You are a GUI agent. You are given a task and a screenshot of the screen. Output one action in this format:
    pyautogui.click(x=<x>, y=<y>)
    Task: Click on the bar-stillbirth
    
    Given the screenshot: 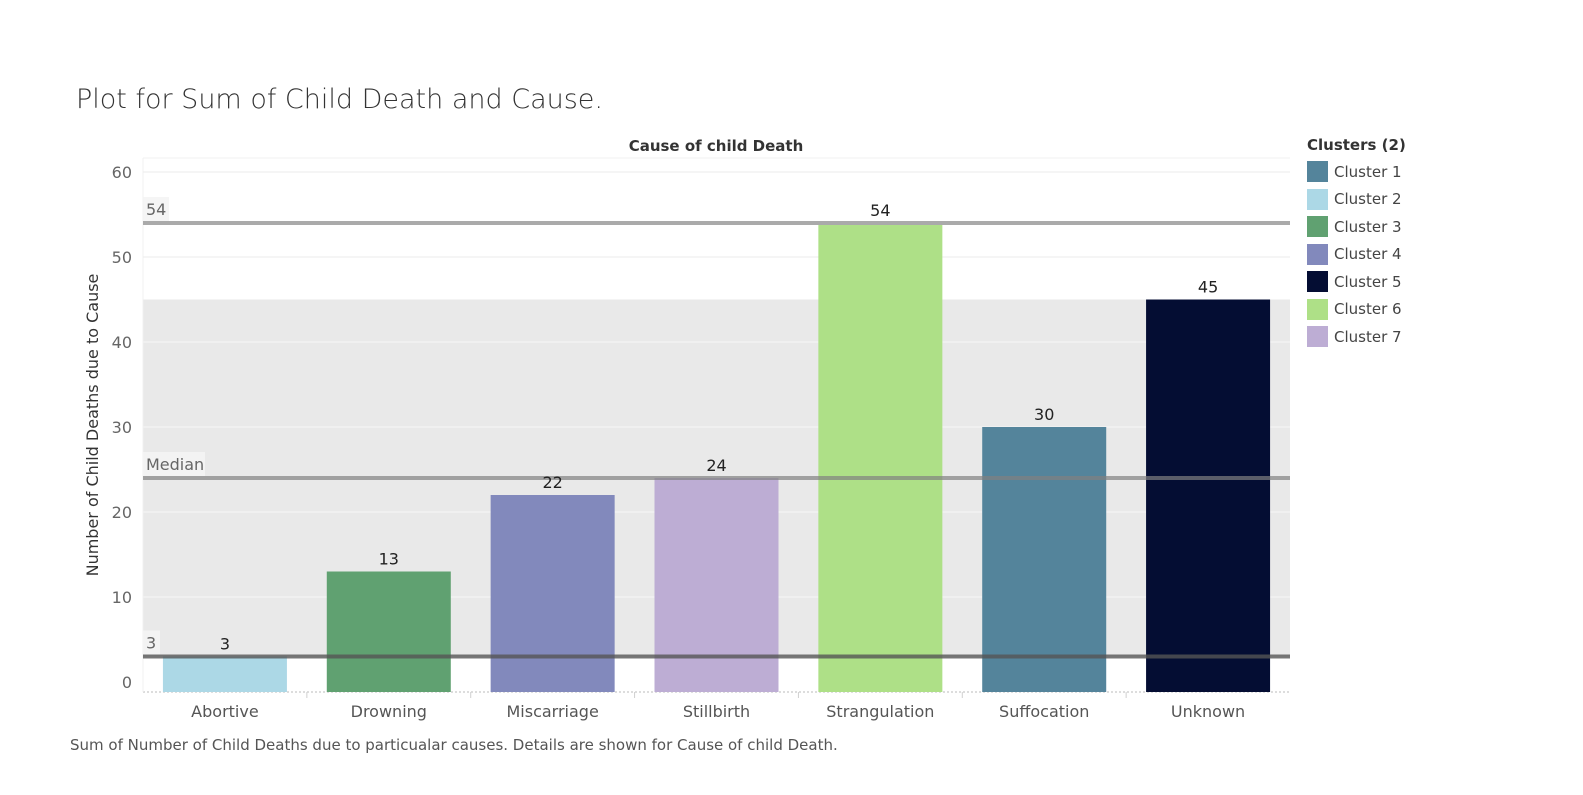 What is the action you would take?
    pyautogui.click(x=716, y=585)
    